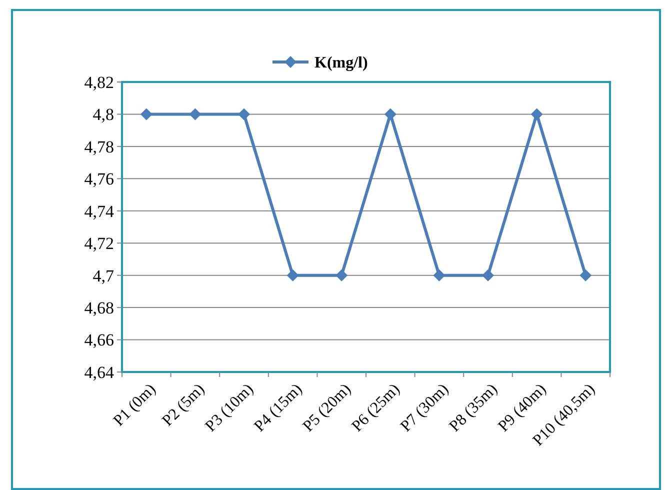 Image resolution: width=665 pixels, height=490 pixels. Describe the element at coordinates (99, 244) in the screenshot. I see `y-tick-label: 4,72` at that location.